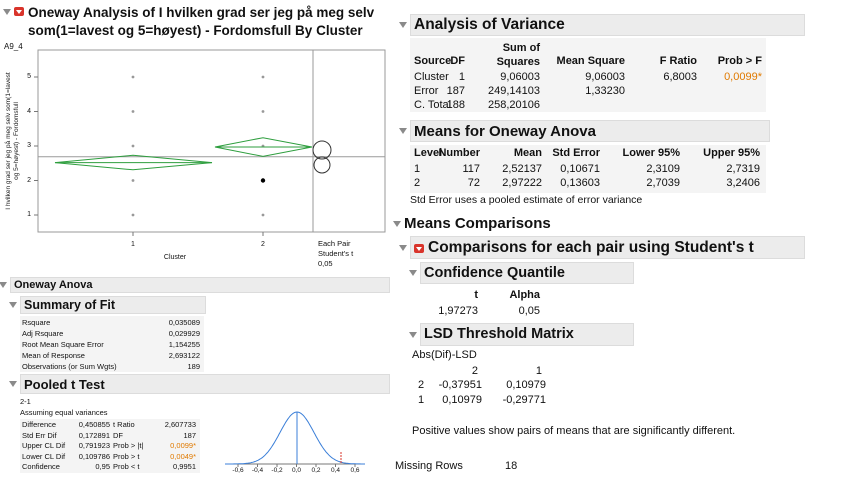  What do you see at coordinates (334, 243) in the screenshot?
I see `comparison-legend: Each Pair` at bounding box center [334, 243].